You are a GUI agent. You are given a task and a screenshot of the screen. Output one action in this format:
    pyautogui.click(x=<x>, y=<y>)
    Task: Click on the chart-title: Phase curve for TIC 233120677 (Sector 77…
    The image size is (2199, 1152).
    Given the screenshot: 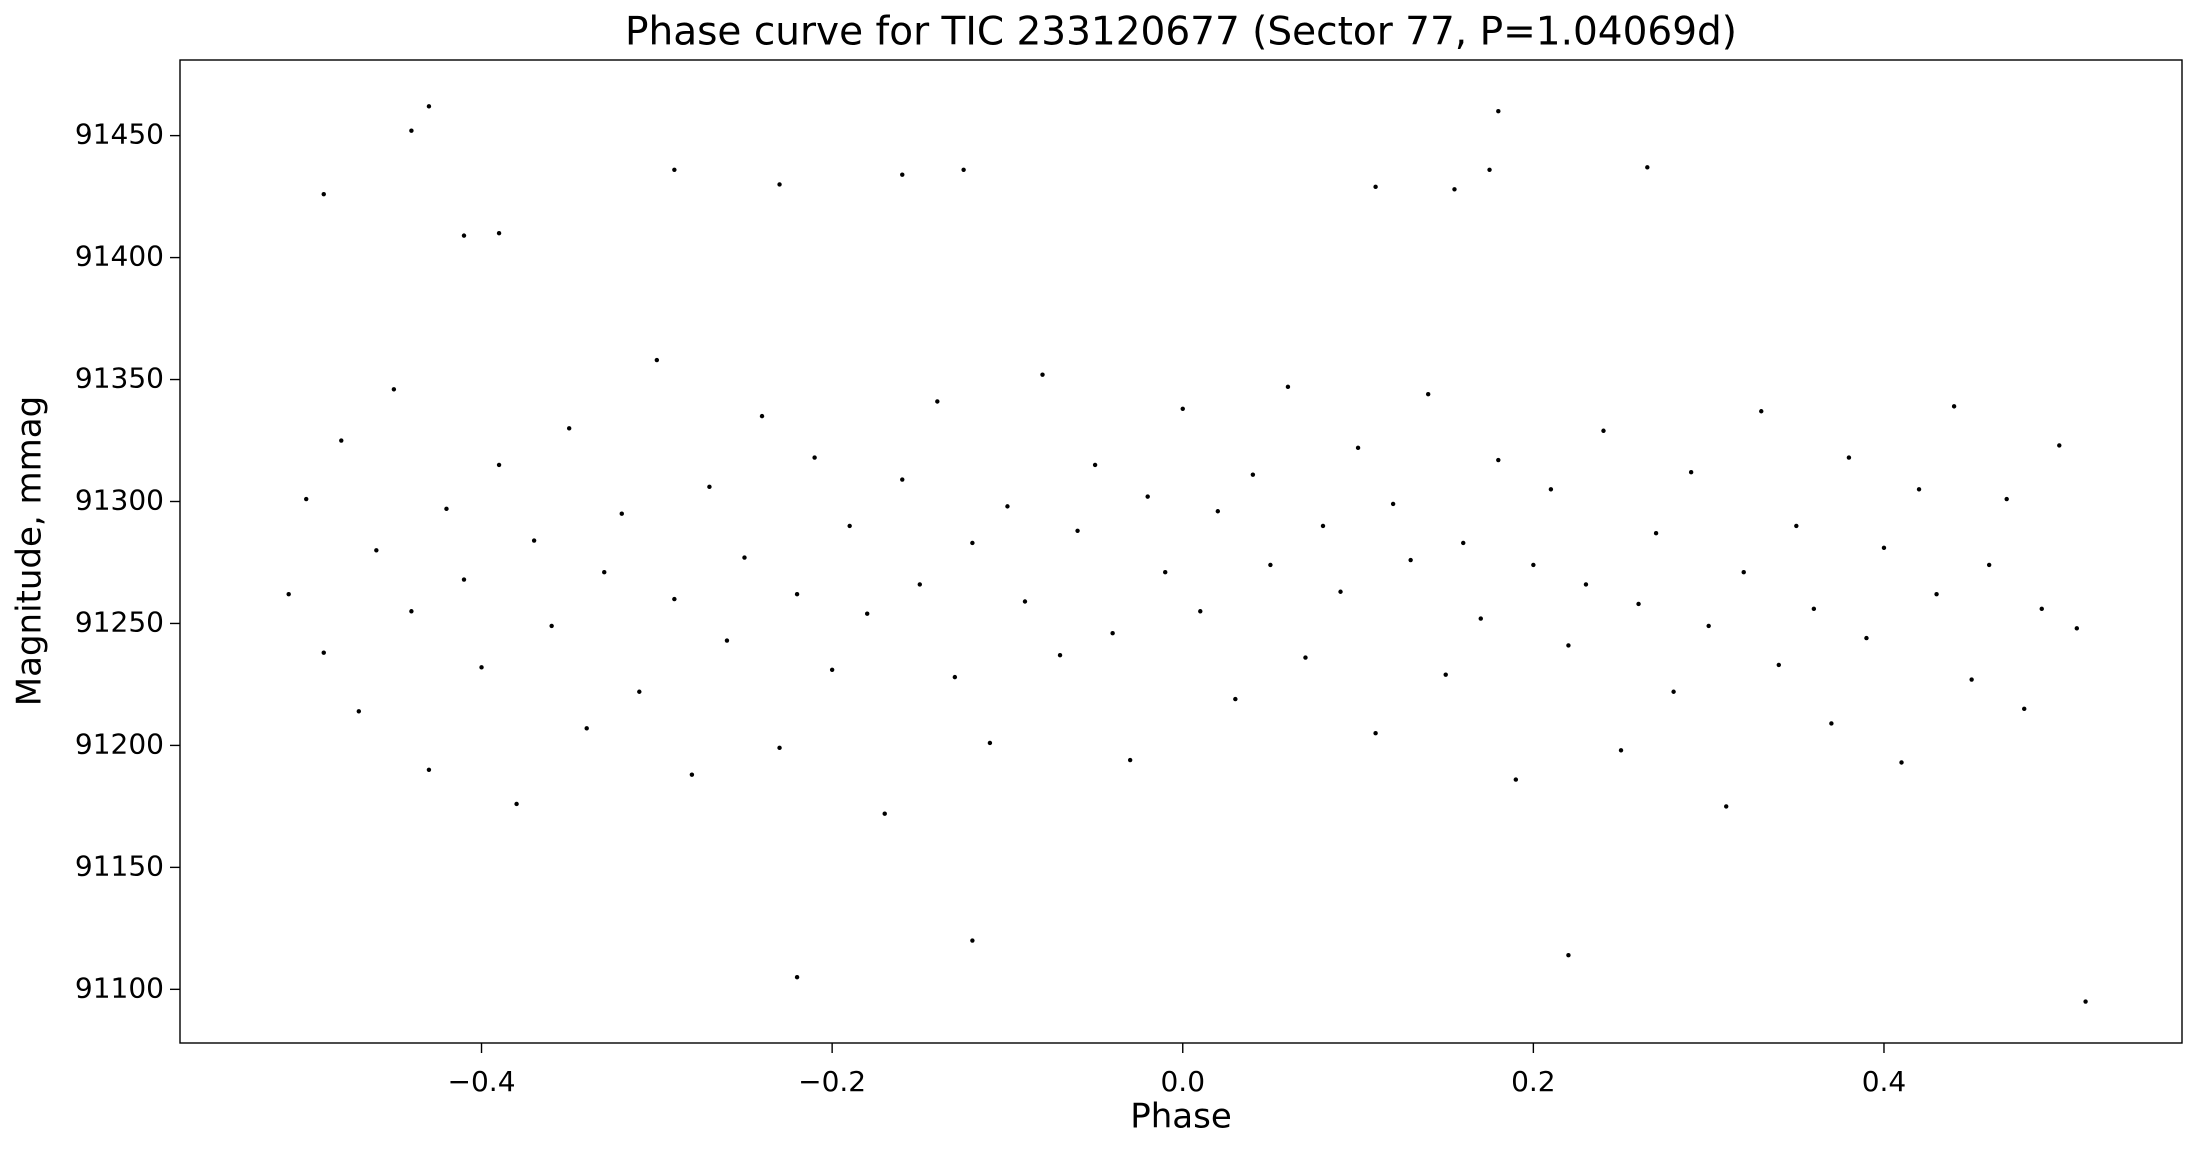 What is the action you would take?
    pyautogui.click(x=1181, y=32)
    